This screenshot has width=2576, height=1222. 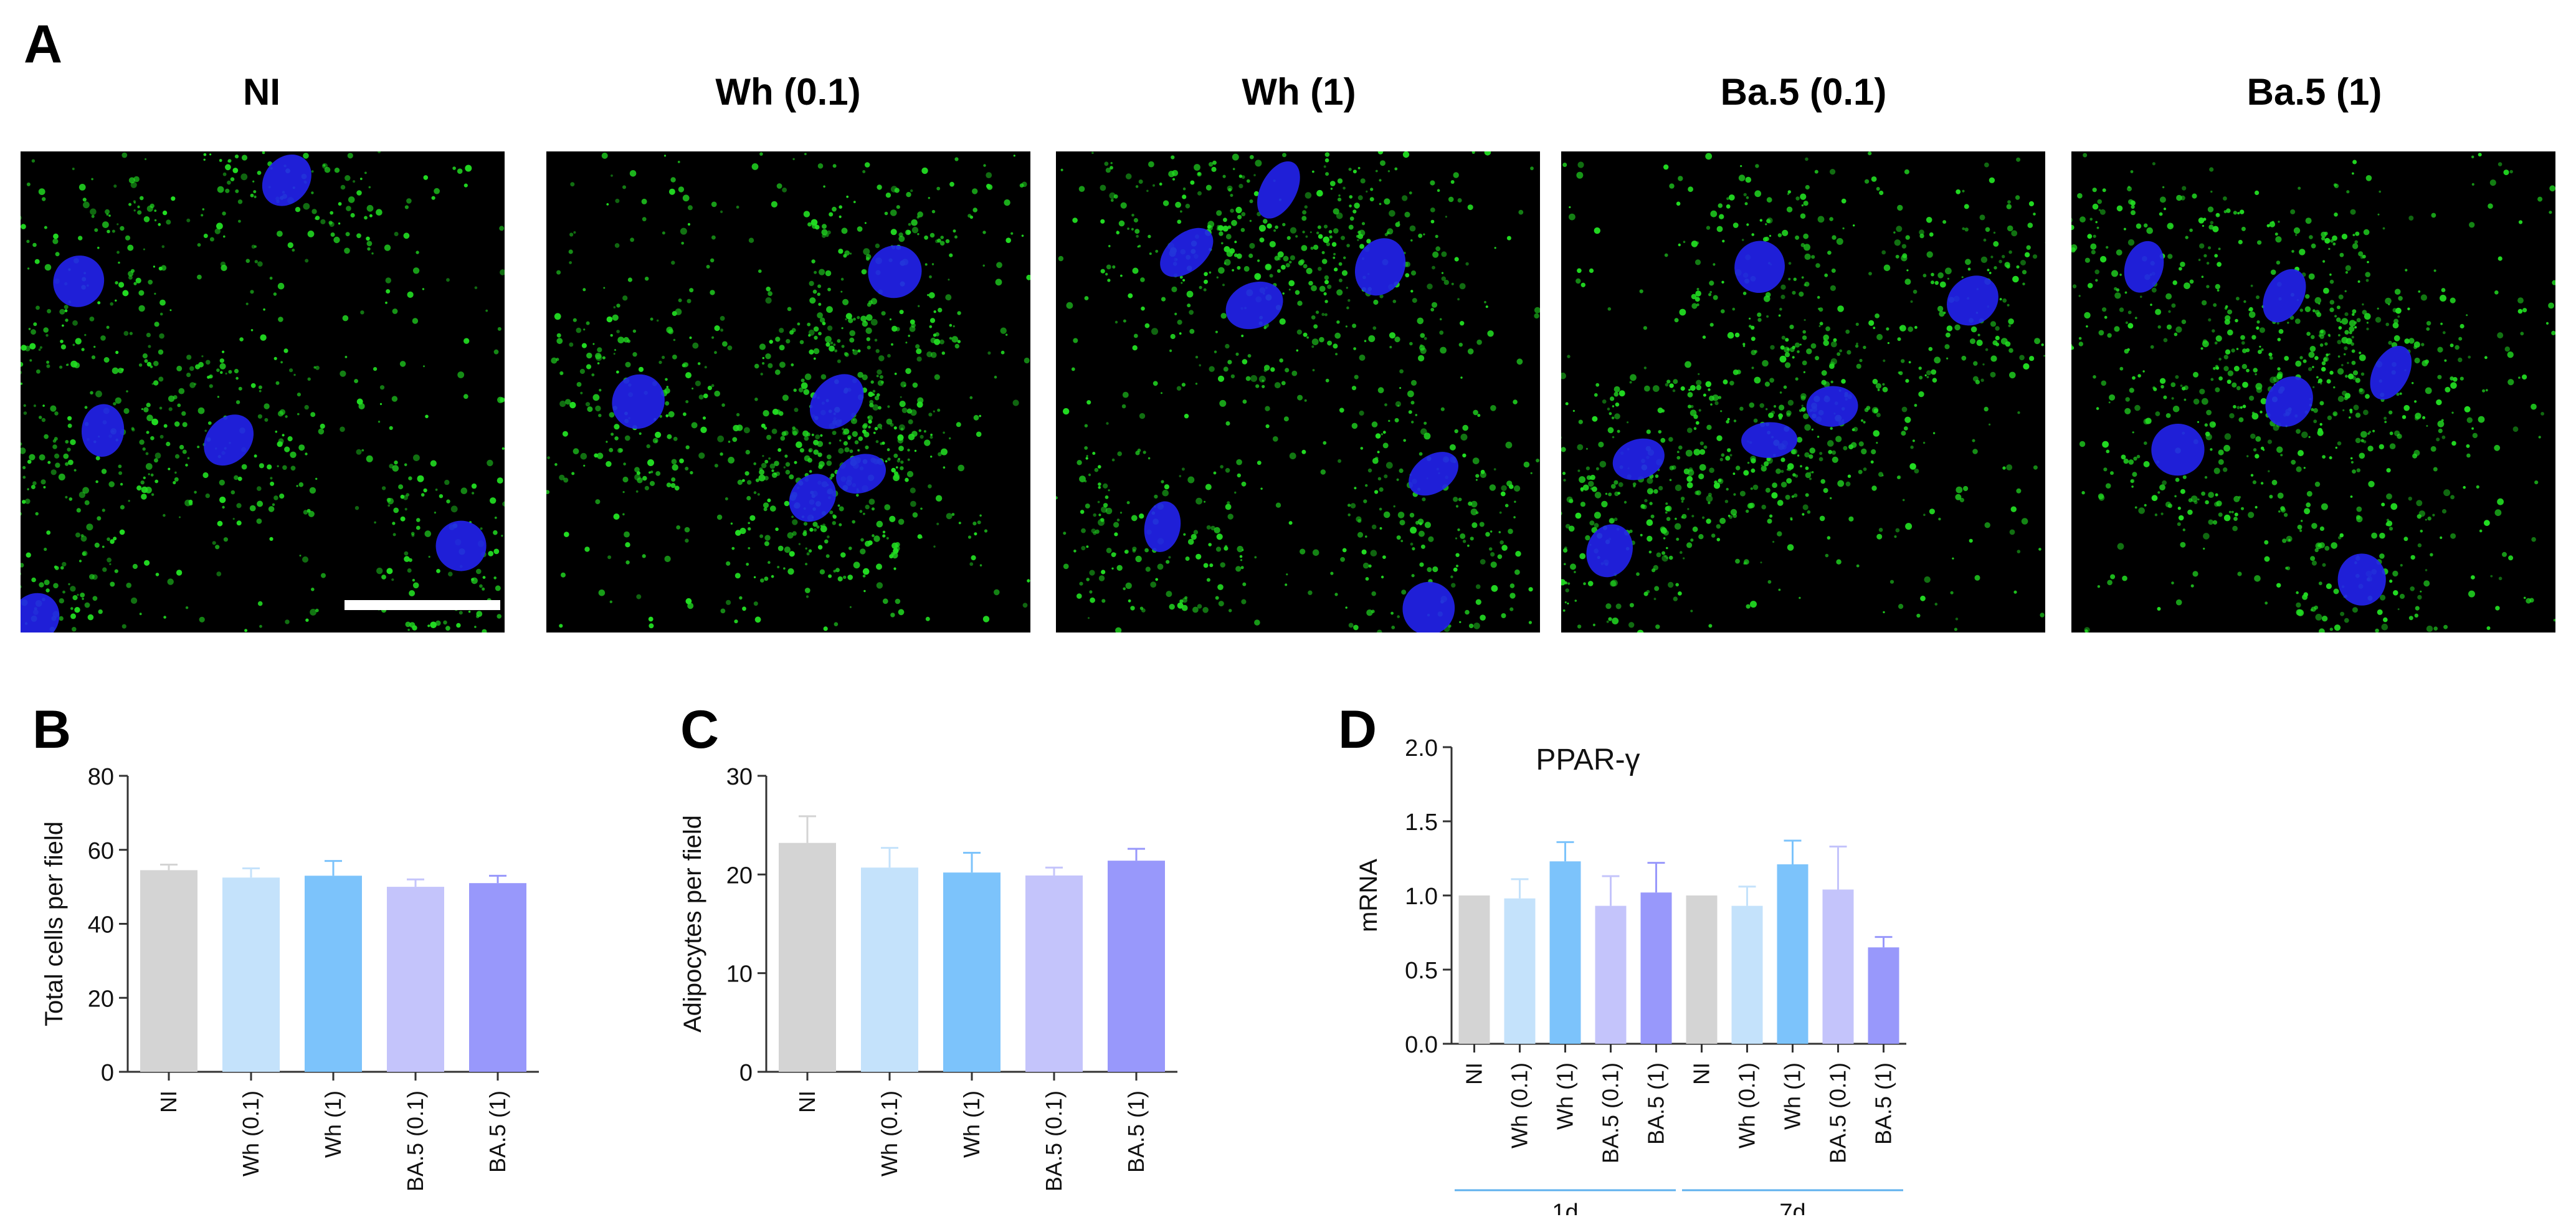 I want to click on panel-letter-b: B, so click(x=52, y=730).